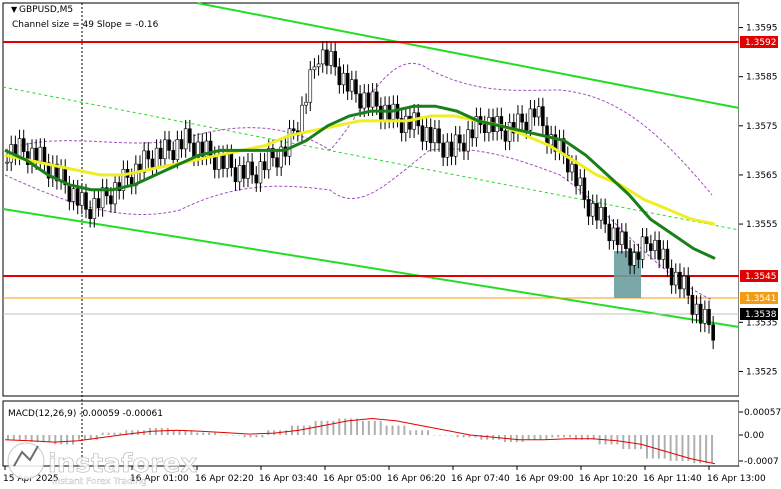 The image size is (781, 489). What do you see at coordinates (759, 42) in the screenshot?
I see `resistance-level-tag` at bounding box center [759, 42].